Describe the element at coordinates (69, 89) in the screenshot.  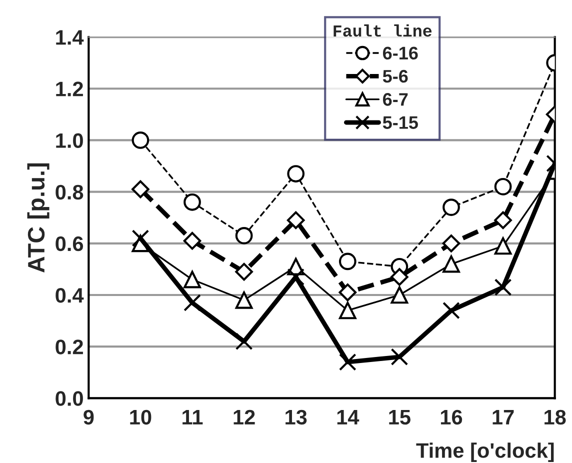
I see `y-tick-label: 1.2` at that location.